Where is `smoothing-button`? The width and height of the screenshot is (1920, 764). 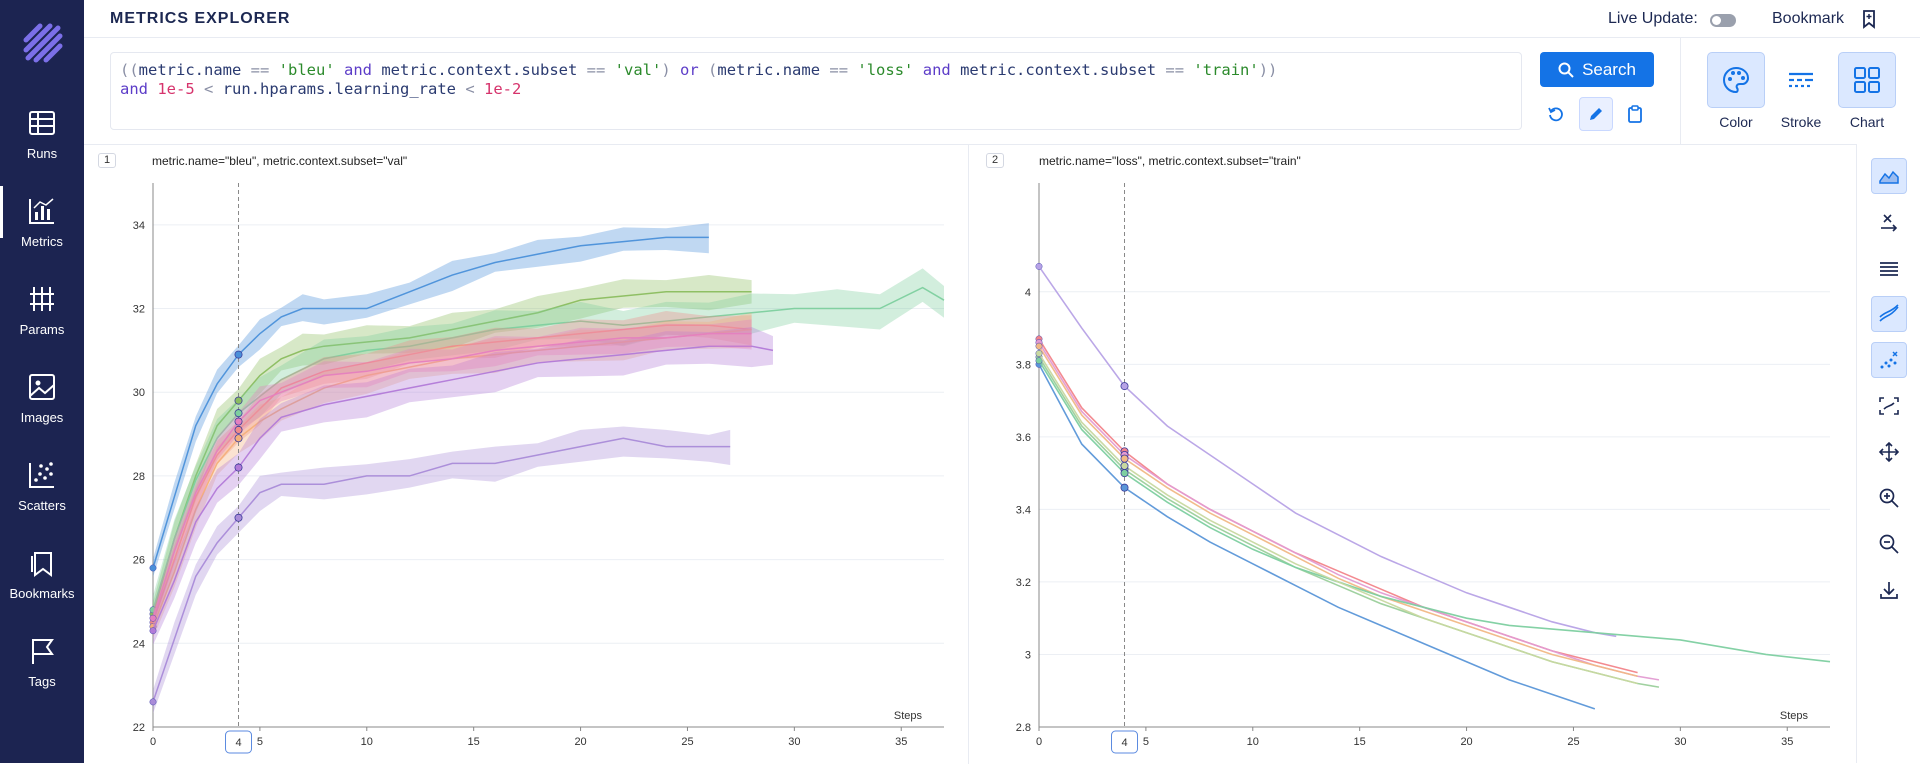 smoothing-button is located at coordinates (1889, 314).